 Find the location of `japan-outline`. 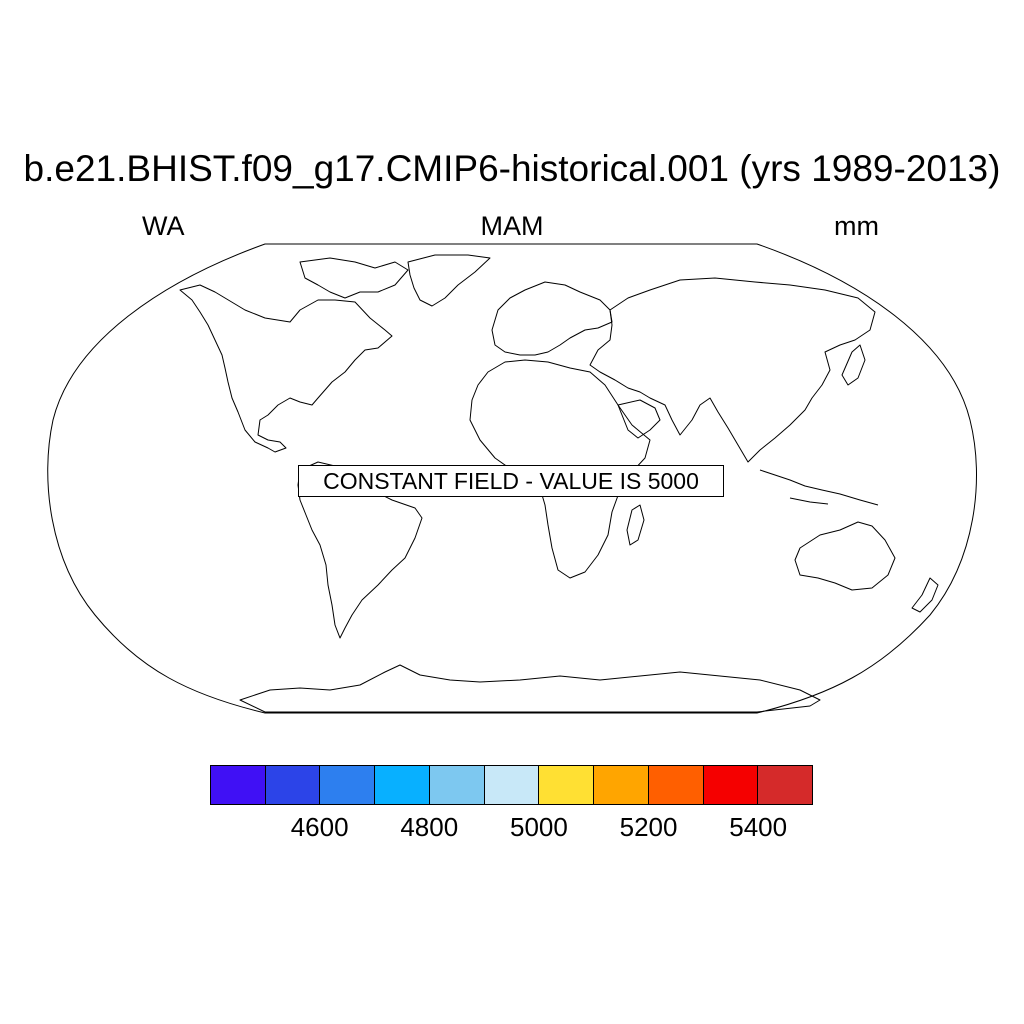

japan-outline is located at coordinates (853, 365).